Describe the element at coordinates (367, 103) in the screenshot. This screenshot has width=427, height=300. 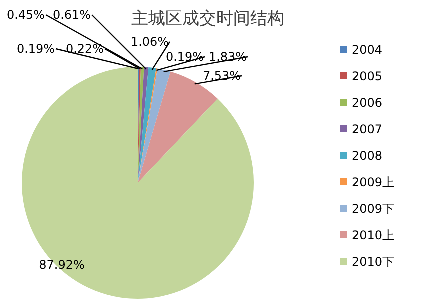
I see `legend-label: 2006` at that location.